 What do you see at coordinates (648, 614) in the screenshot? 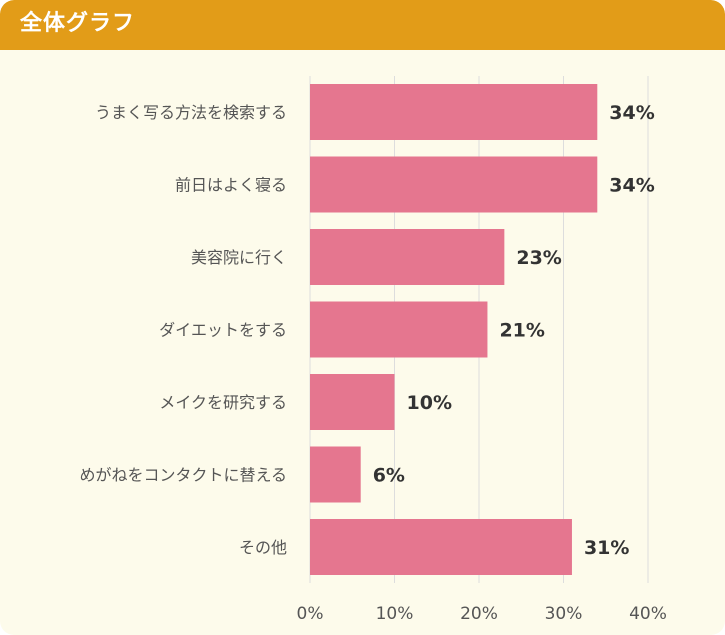
I see `x-tick-label: 40%` at bounding box center [648, 614].